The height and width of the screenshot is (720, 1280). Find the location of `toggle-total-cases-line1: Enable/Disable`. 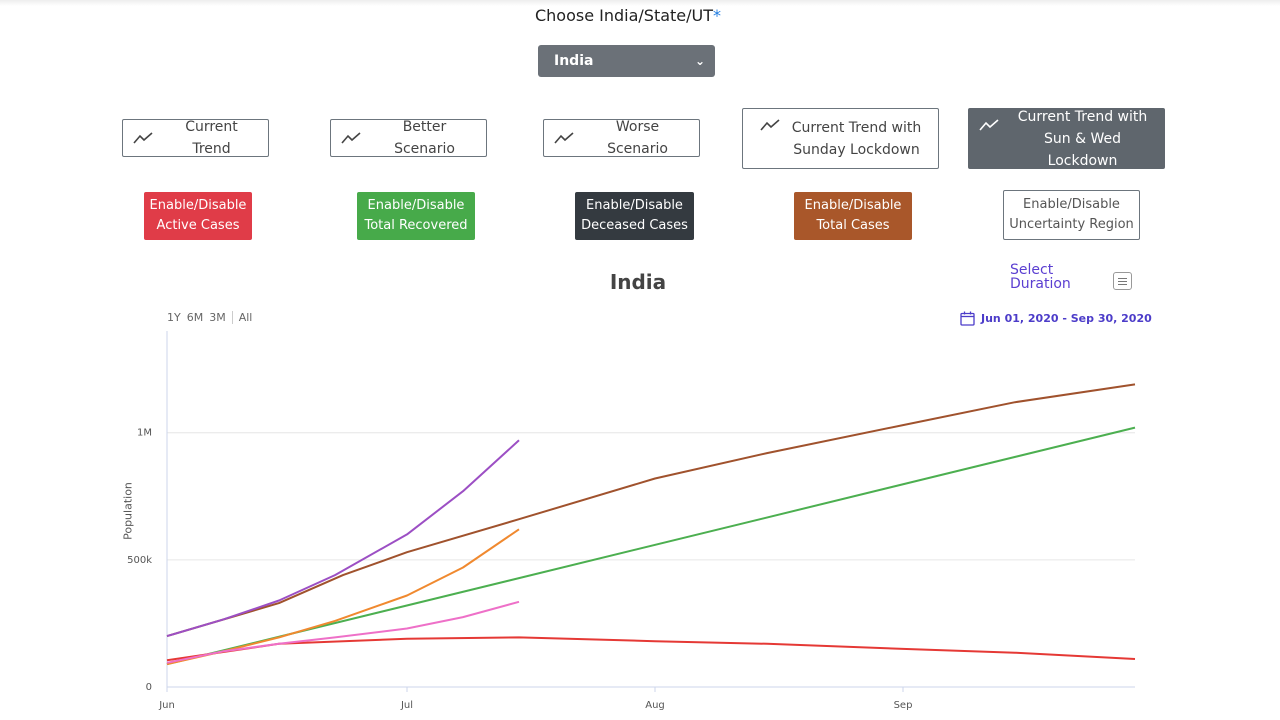

toggle-total-cases-line1: Enable/Disable is located at coordinates (853, 205).